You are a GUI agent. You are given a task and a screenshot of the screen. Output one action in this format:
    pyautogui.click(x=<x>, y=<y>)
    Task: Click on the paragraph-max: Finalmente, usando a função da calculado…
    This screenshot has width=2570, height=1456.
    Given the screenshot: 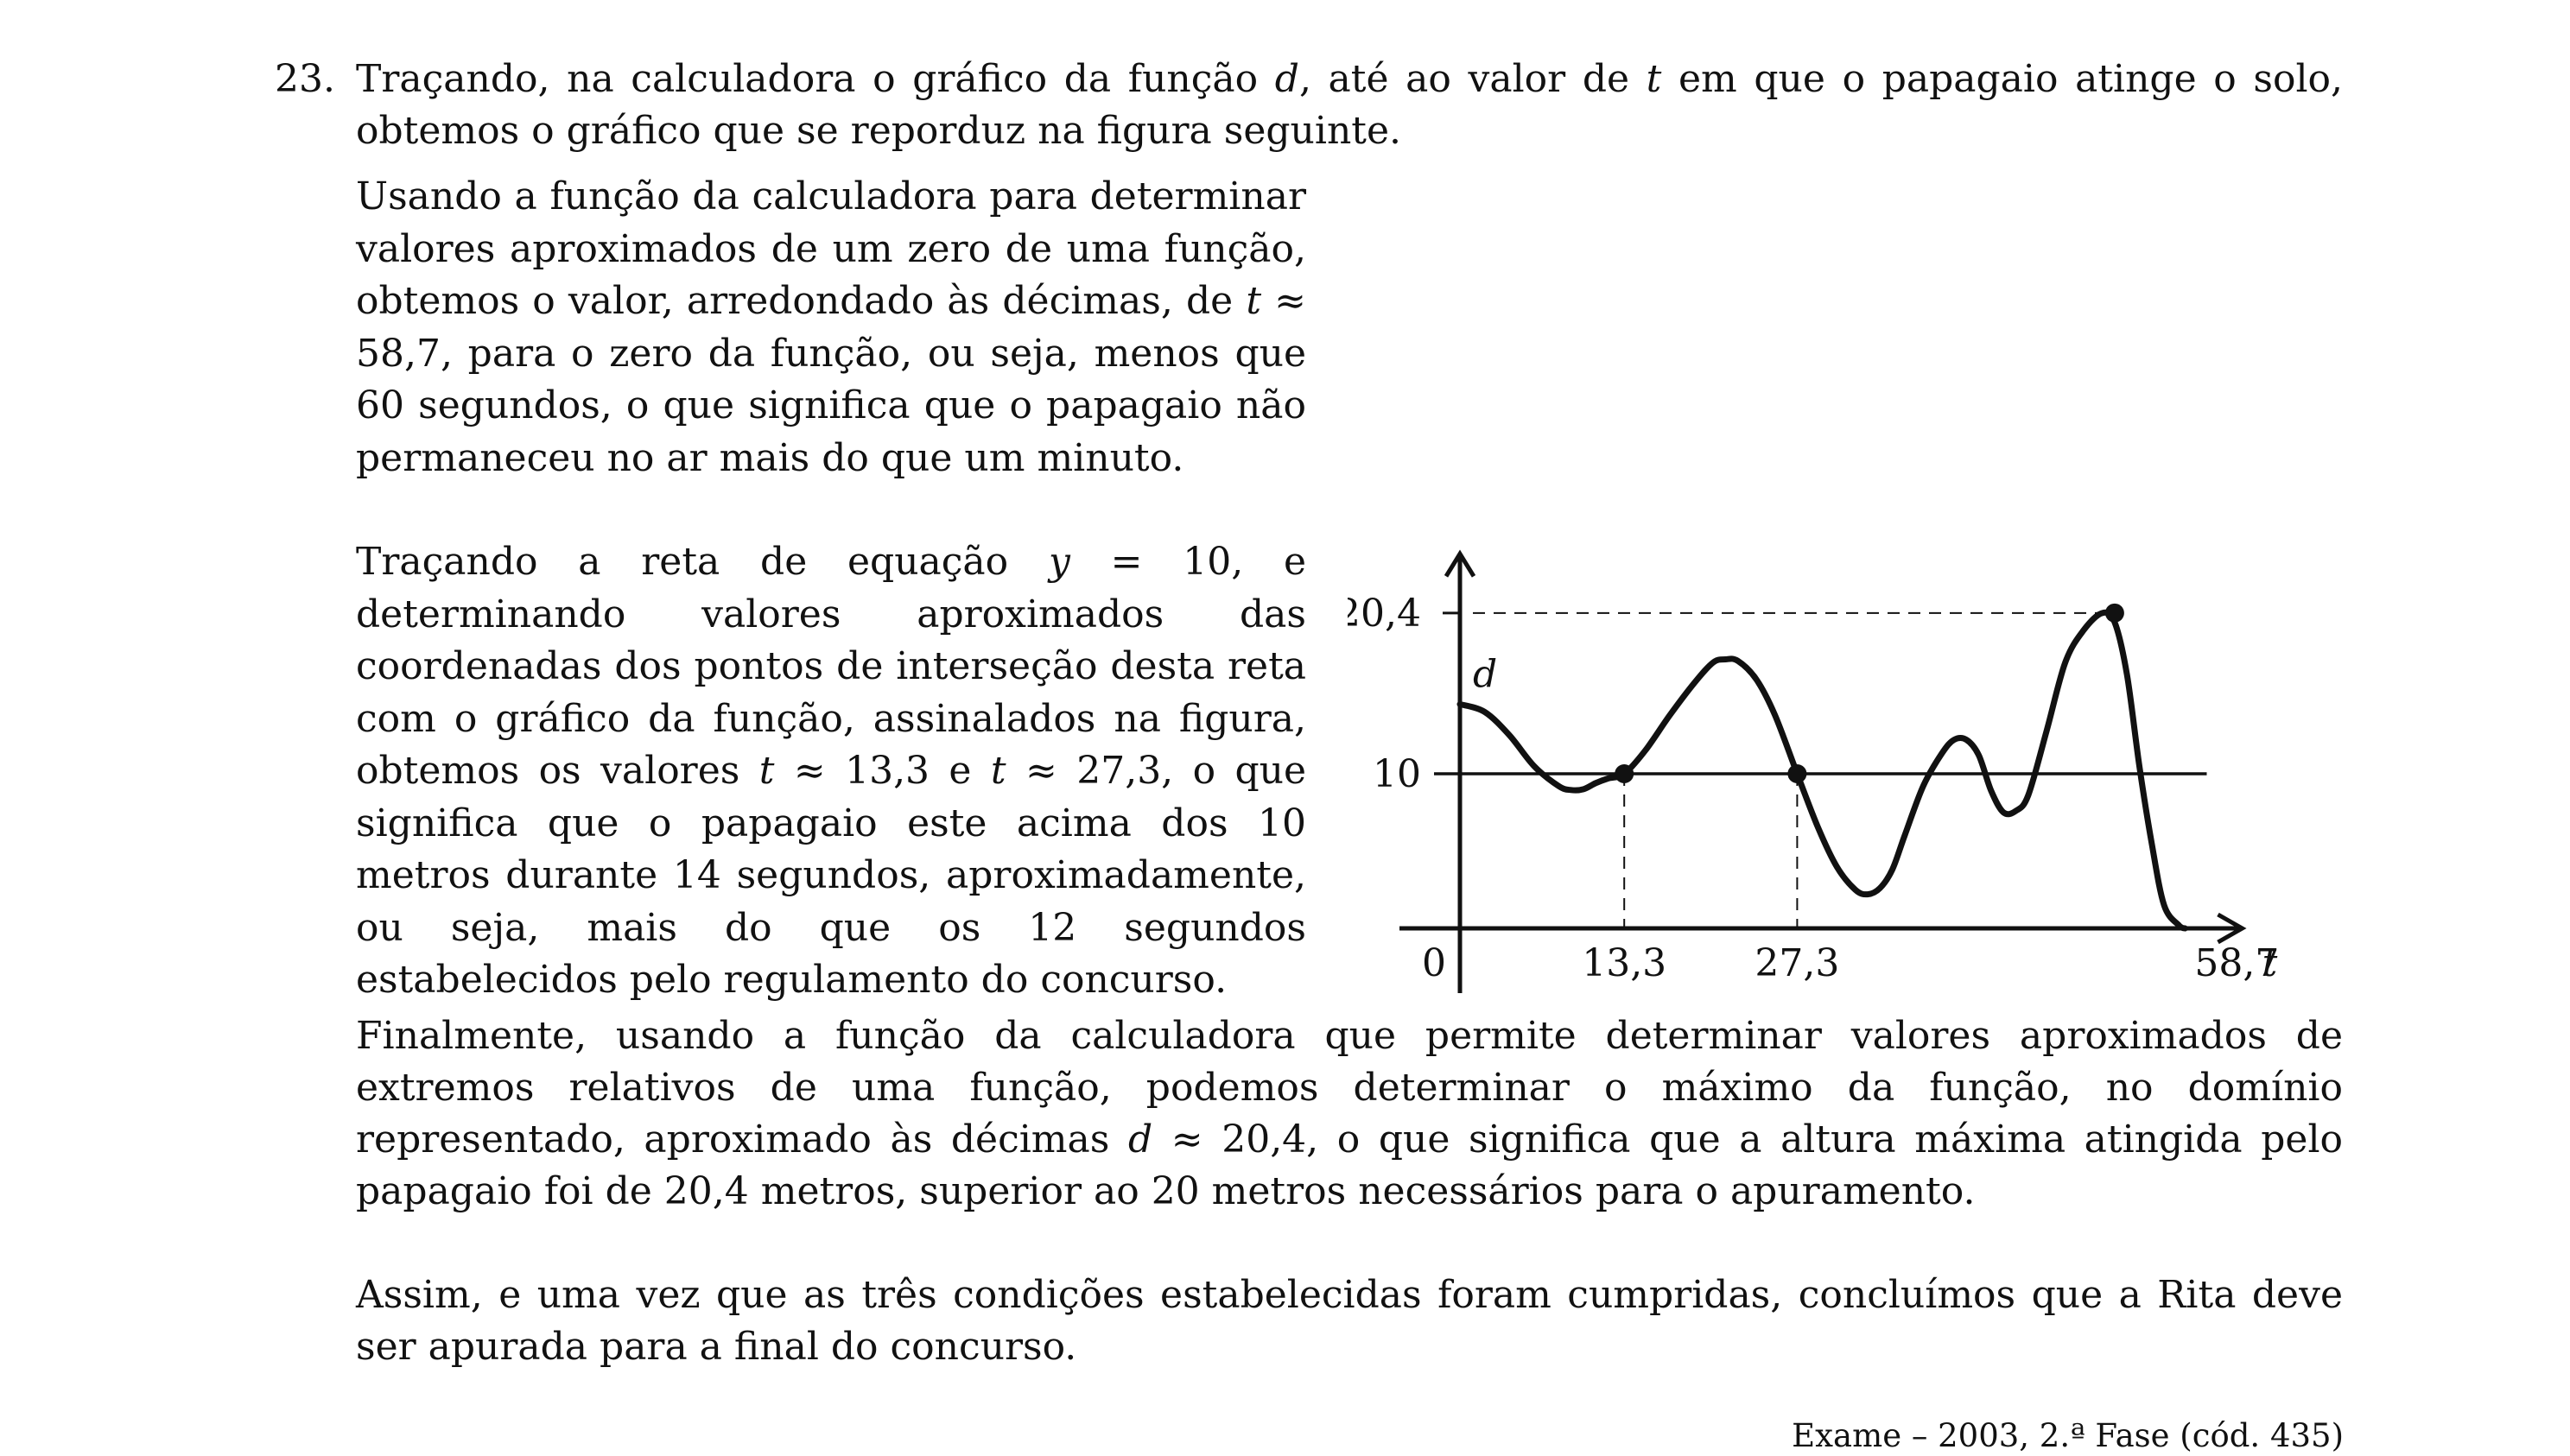 What is the action you would take?
    pyautogui.click(x=1350, y=1114)
    